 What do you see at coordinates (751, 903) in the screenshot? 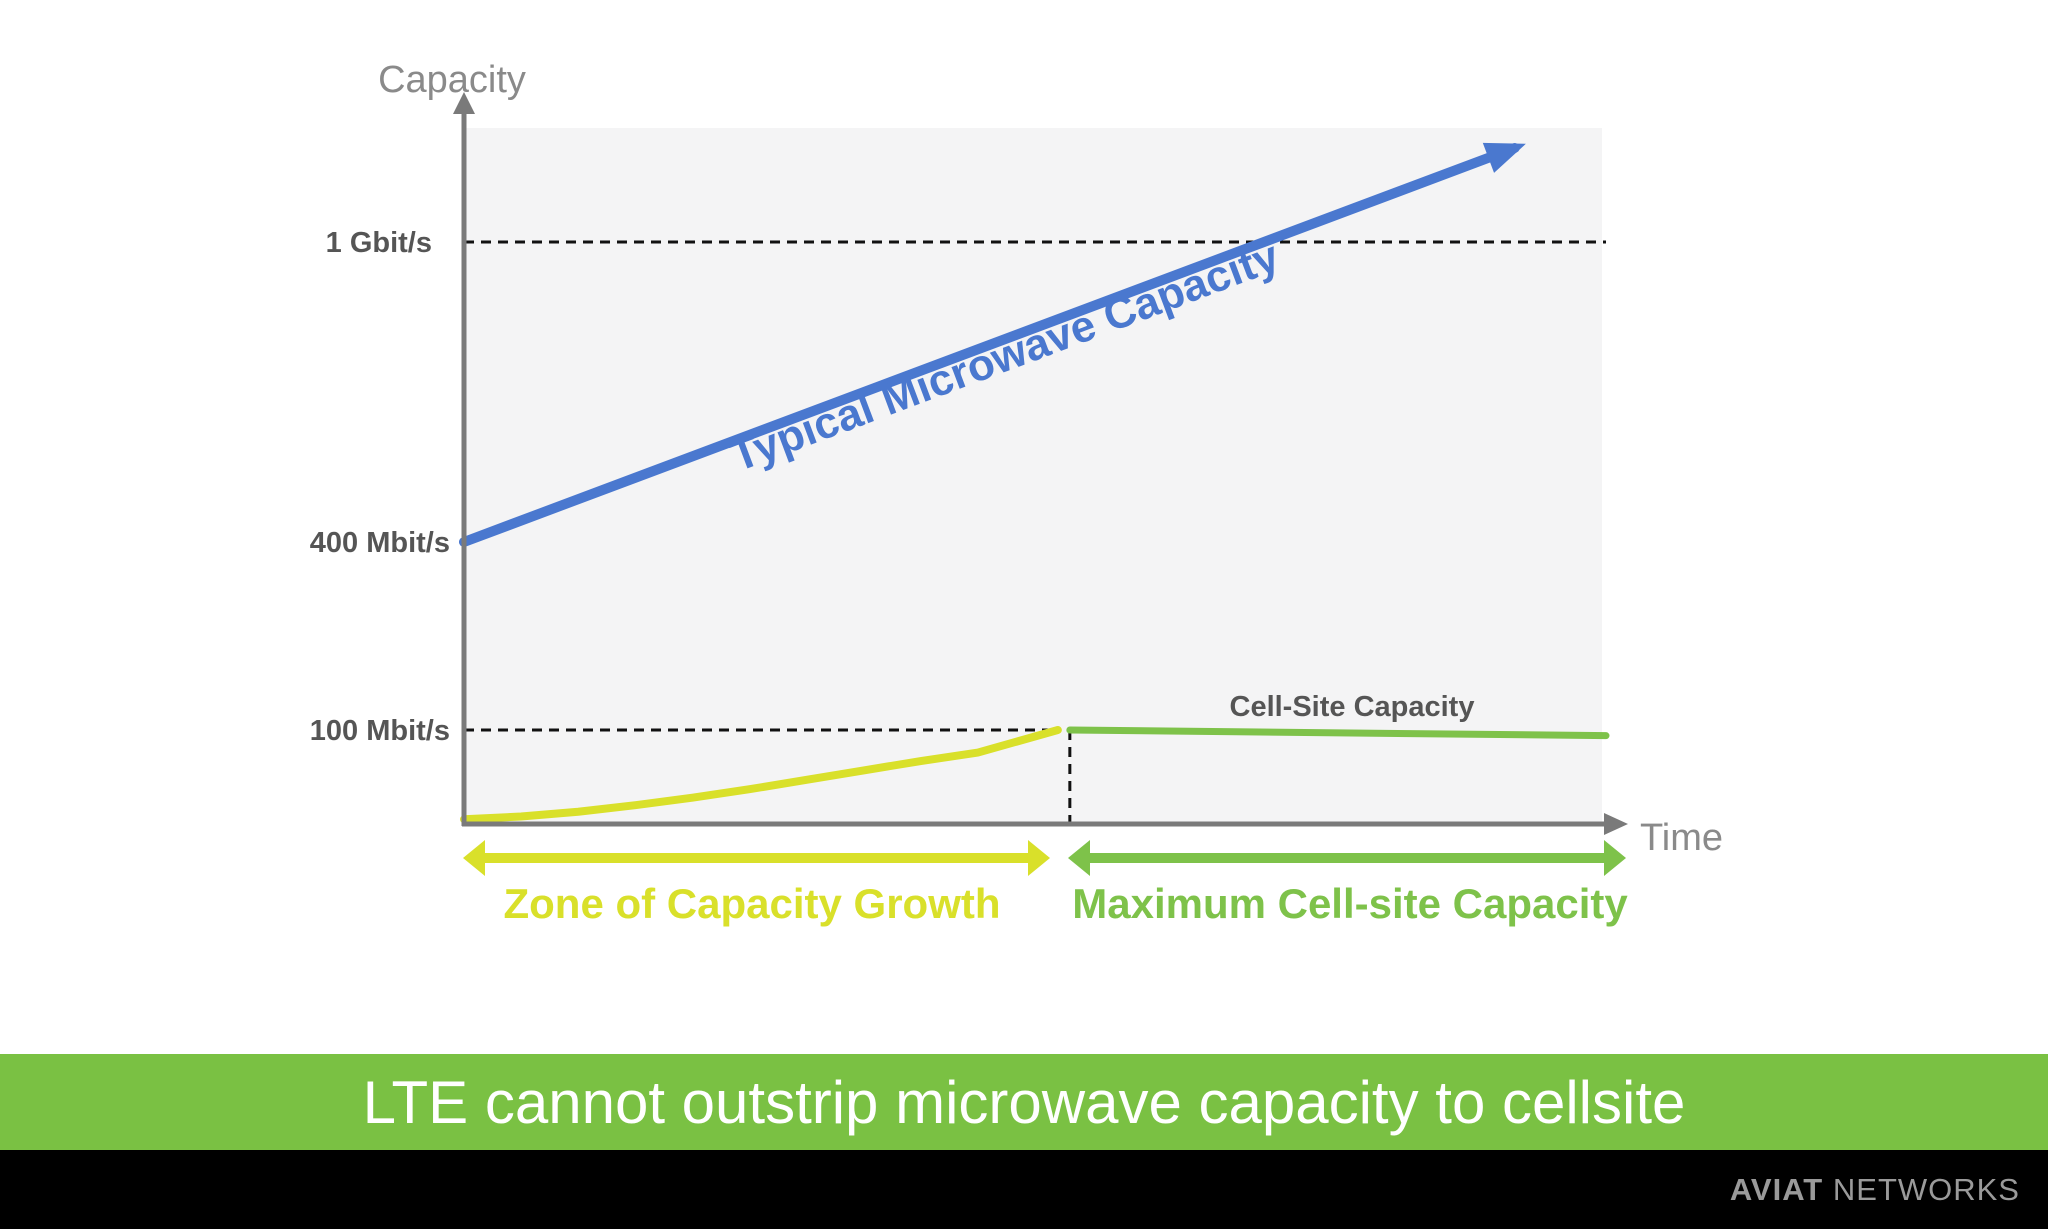
I see `zone-label-0: Zone of Capacity Growth` at bounding box center [751, 903].